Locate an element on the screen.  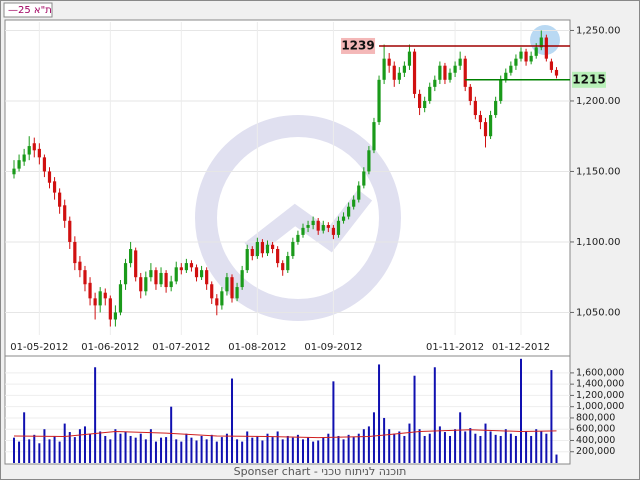
y-tick-label: 1,250.00 is located at coordinates (598, 30).